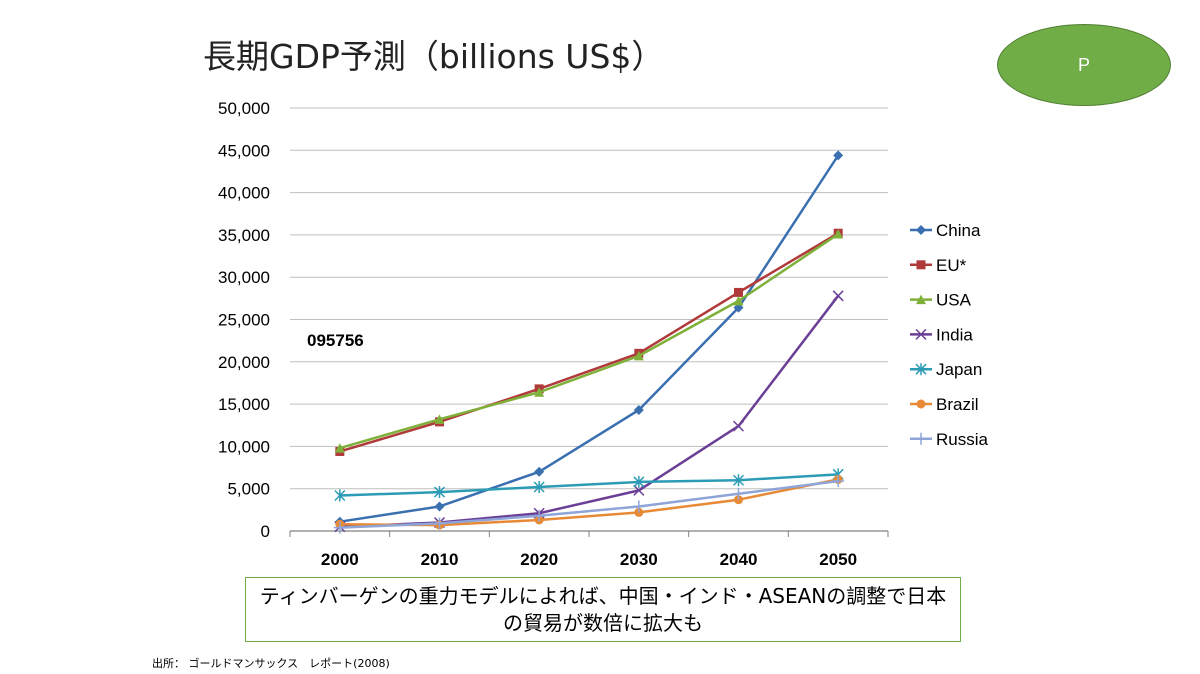 The image size is (1200, 674). Describe the element at coordinates (539, 559) in the screenshot. I see `x-tick-label: 2020` at that location.